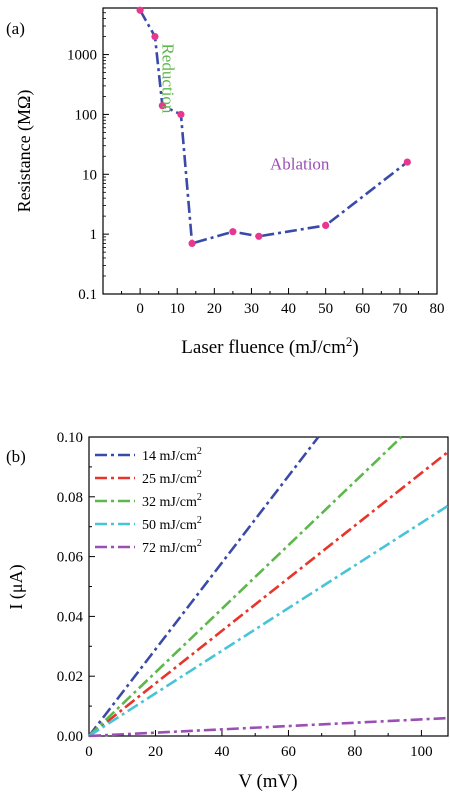 The image size is (450, 795). Describe the element at coordinates (24, 151) in the screenshot. I see `y-axis-label-a: Resistance (MΩ)` at that location.